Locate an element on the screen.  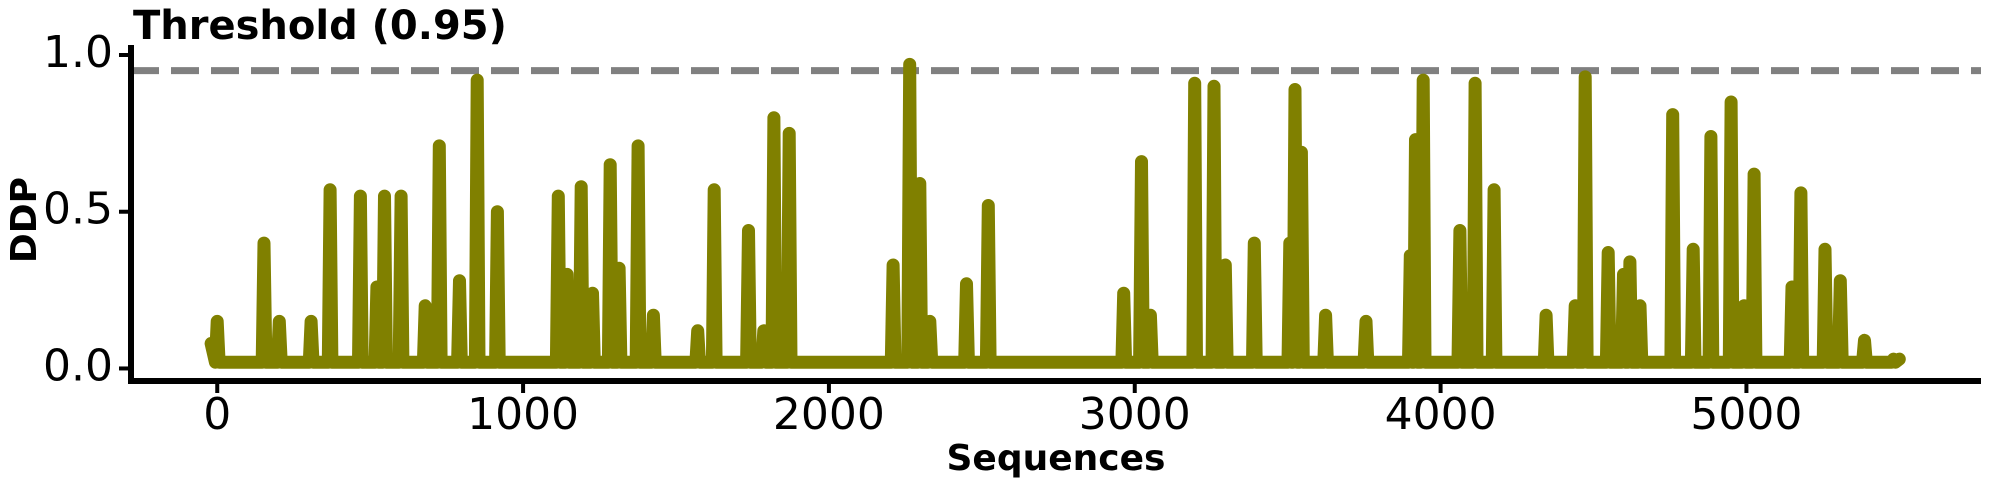
y-tick-label: 1.0 is located at coordinates (78, 52).